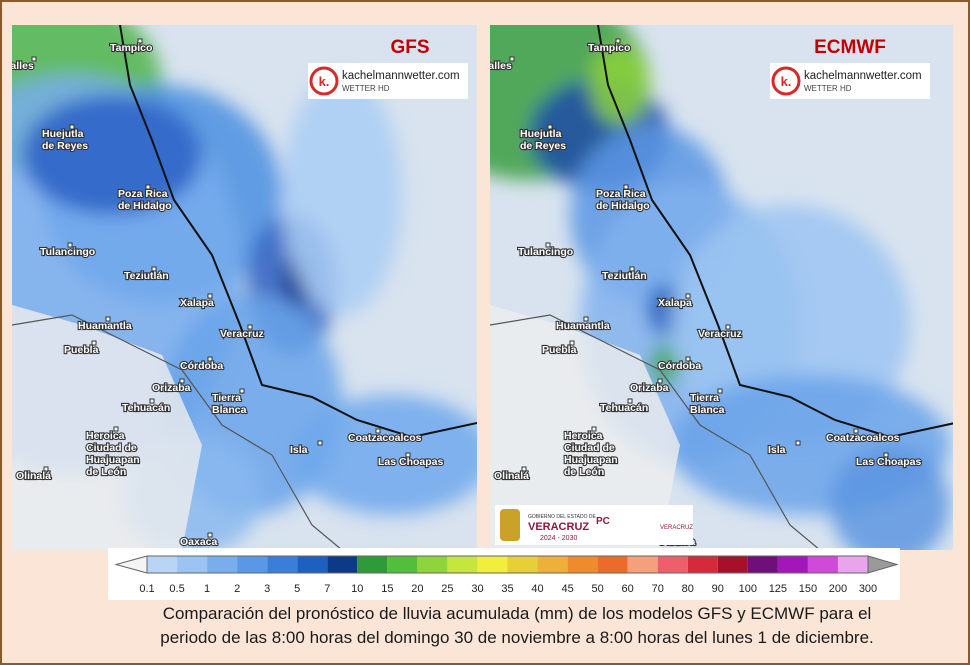 The image size is (970, 665). Describe the element at coordinates (585, 427) in the screenshot. I see `dry-land` at that location.